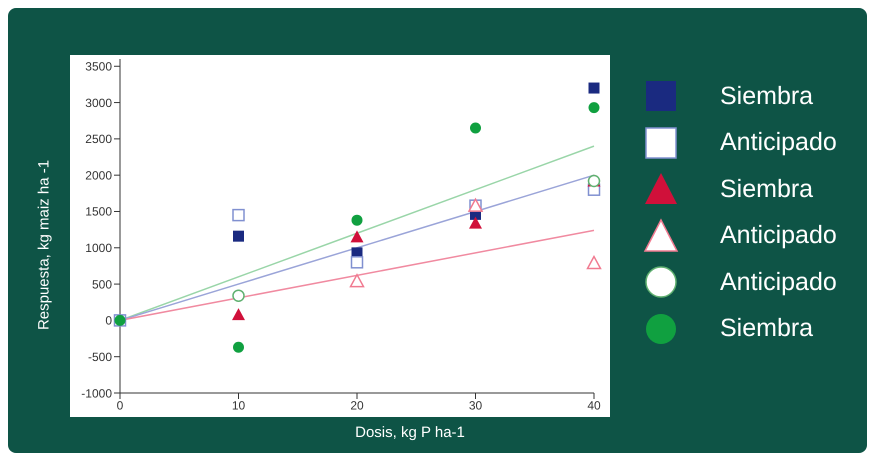 This screenshot has height=461, width=875. What do you see at coordinates (475, 405) in the screenshot?
I see `x-tick-label: 30` at bounding box center [475, 405].